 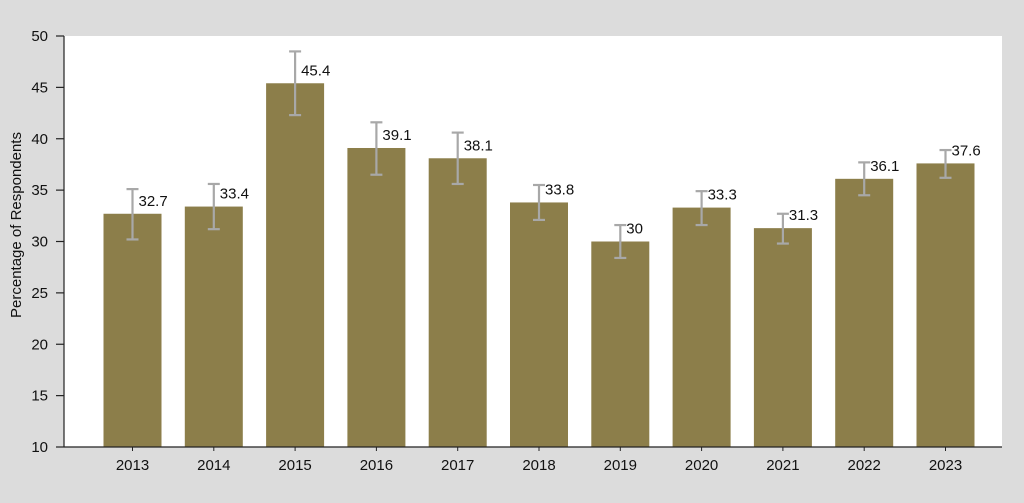 I want to click on data-label-2019: 30, so click(x=634, y=229).